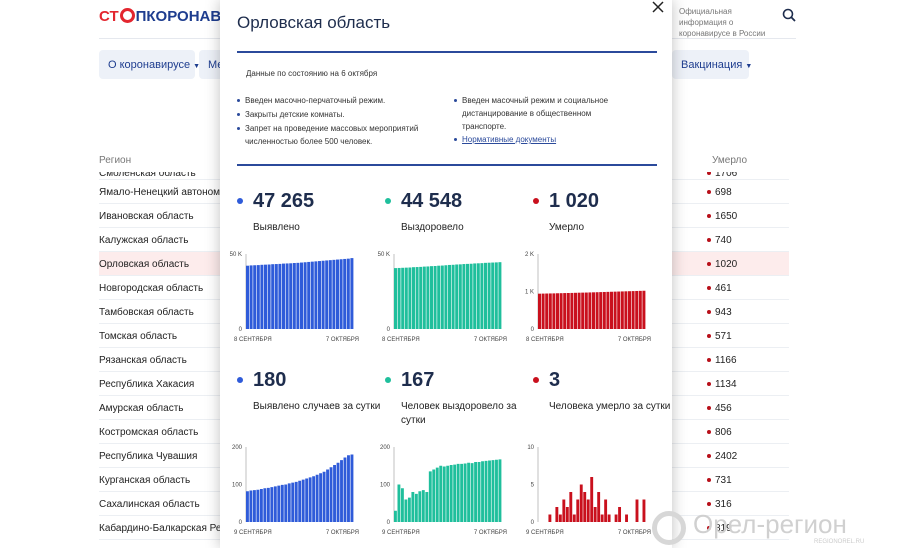 This screenshot has width=900, height=548. What do you see at coordinates (658, 7) in the screenshot?
I see `close-icon` at bounding box center [658, 7].